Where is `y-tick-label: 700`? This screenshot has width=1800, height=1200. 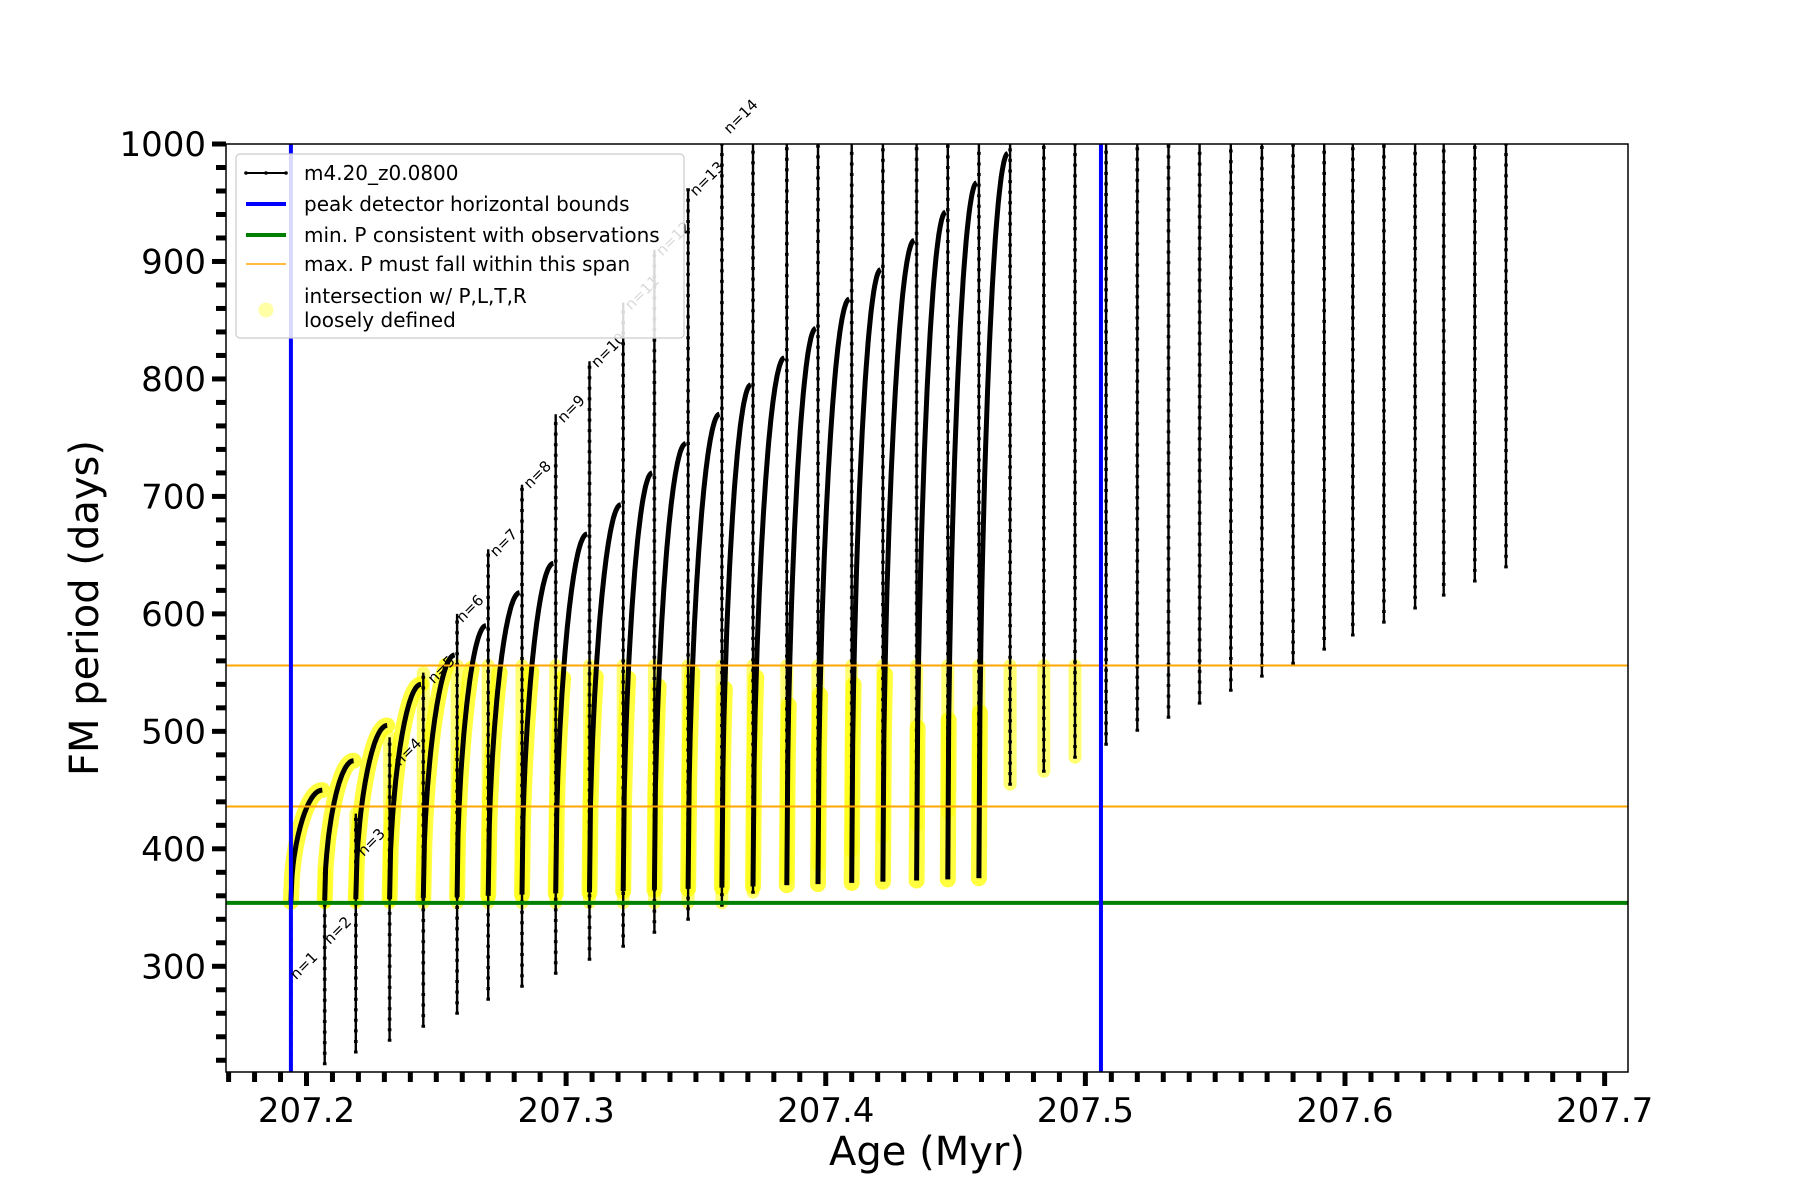
y-tick-label: 700 is located at coordinates (173, 497).